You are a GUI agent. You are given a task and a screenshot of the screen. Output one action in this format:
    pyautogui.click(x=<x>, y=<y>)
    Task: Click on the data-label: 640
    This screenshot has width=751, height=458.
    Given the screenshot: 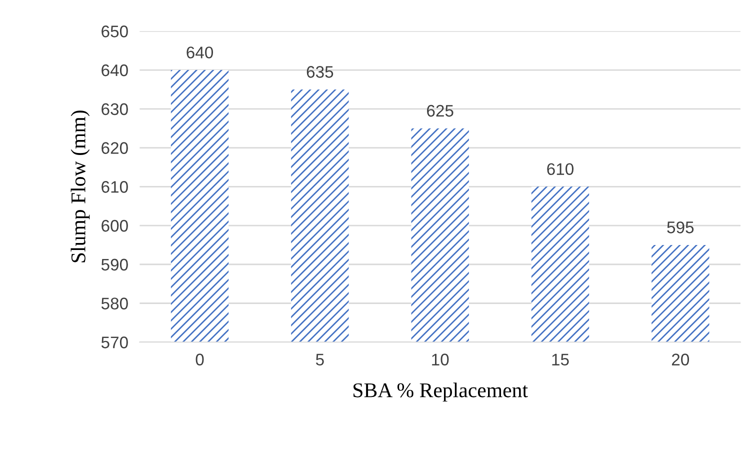 What is the action you would take?
    pyautogui.click(x=200, y=52)
    